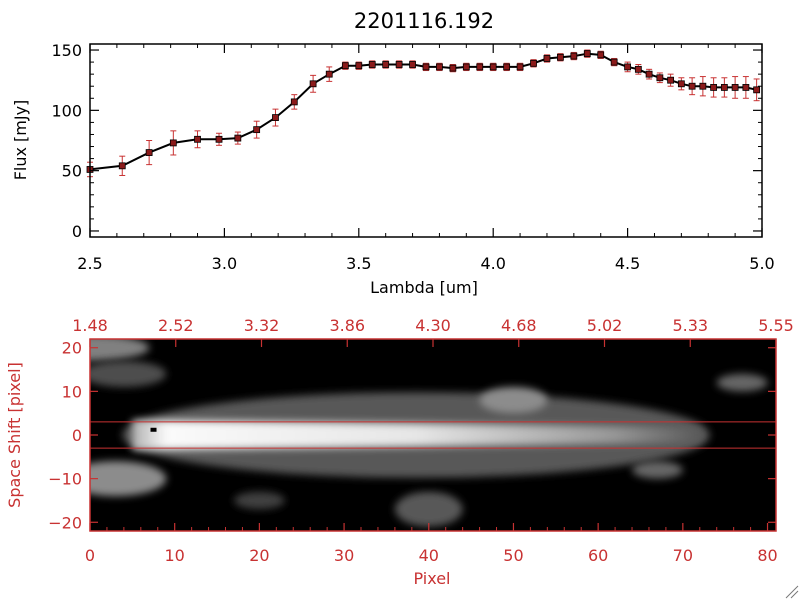 The image size is (800, 600). I want to click on spectrum-y-tick-label: 50, so click(72, 171).